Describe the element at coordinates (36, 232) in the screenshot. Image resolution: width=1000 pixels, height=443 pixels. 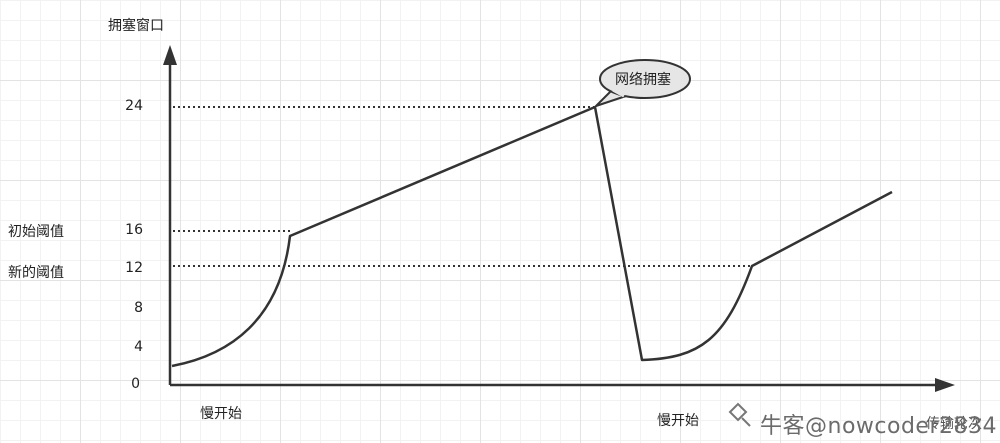
I see `initial-threshold-label: 初始阈值` at that location.